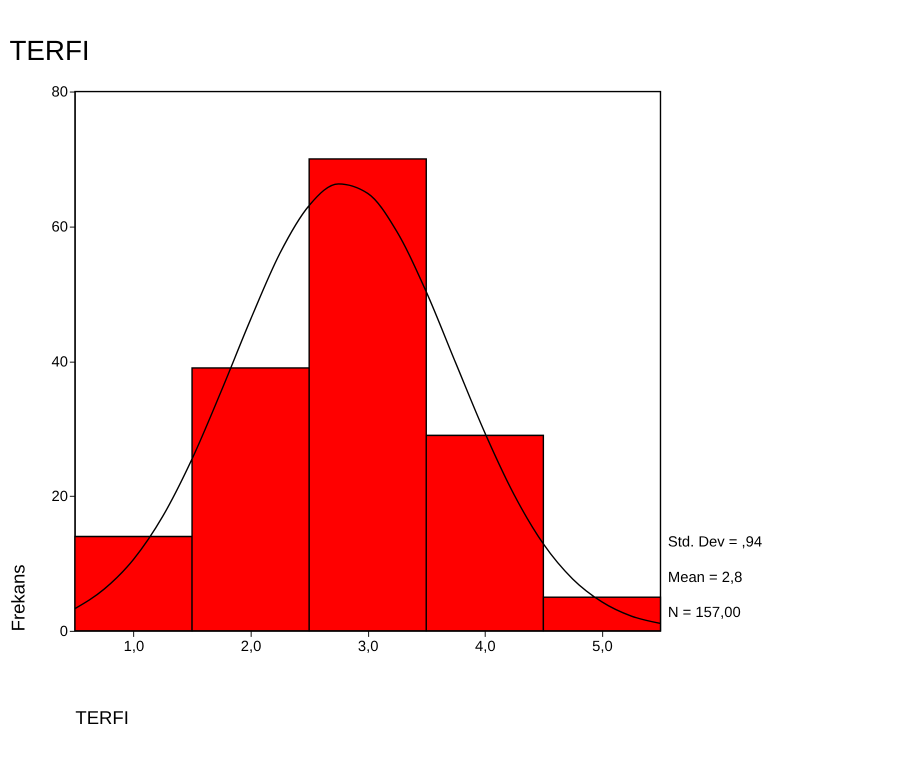 The height and width of the screenshot is (774, 901). What do you see at coordinates (60, 362) in the screenshot?
I see `y-tick-label: 40` at bounding box center [60, 362].